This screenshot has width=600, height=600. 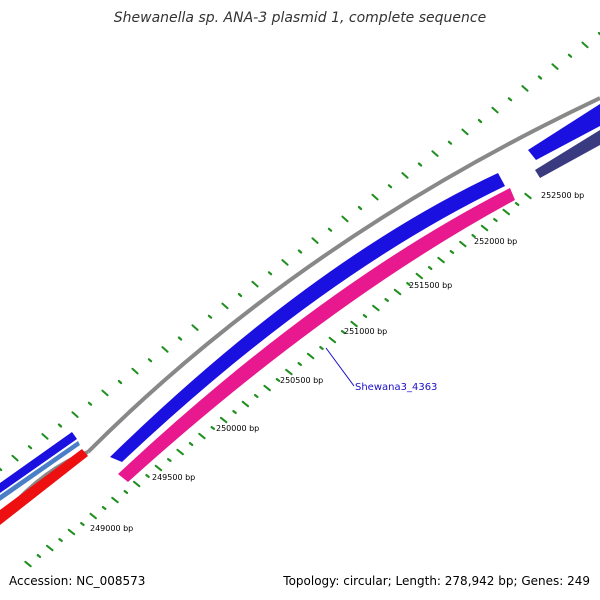 What do you see at coordinates (111, 528) in the screenshot?
I see `tick-label: 249000 bp` at bounding box center [111, 528].